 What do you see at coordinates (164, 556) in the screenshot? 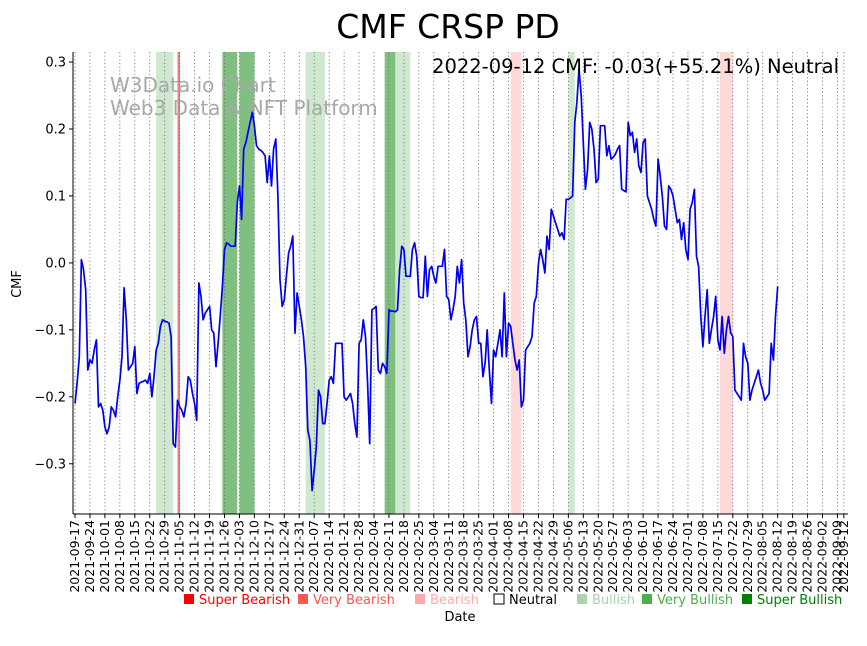
I see `x-tick-label: 2021-10-29` at bounding box center [164, 556].